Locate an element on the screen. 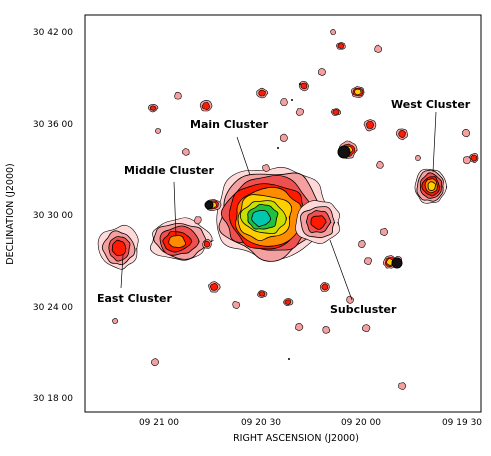  east-cluster-pointer is located at coordinates (122, 271).